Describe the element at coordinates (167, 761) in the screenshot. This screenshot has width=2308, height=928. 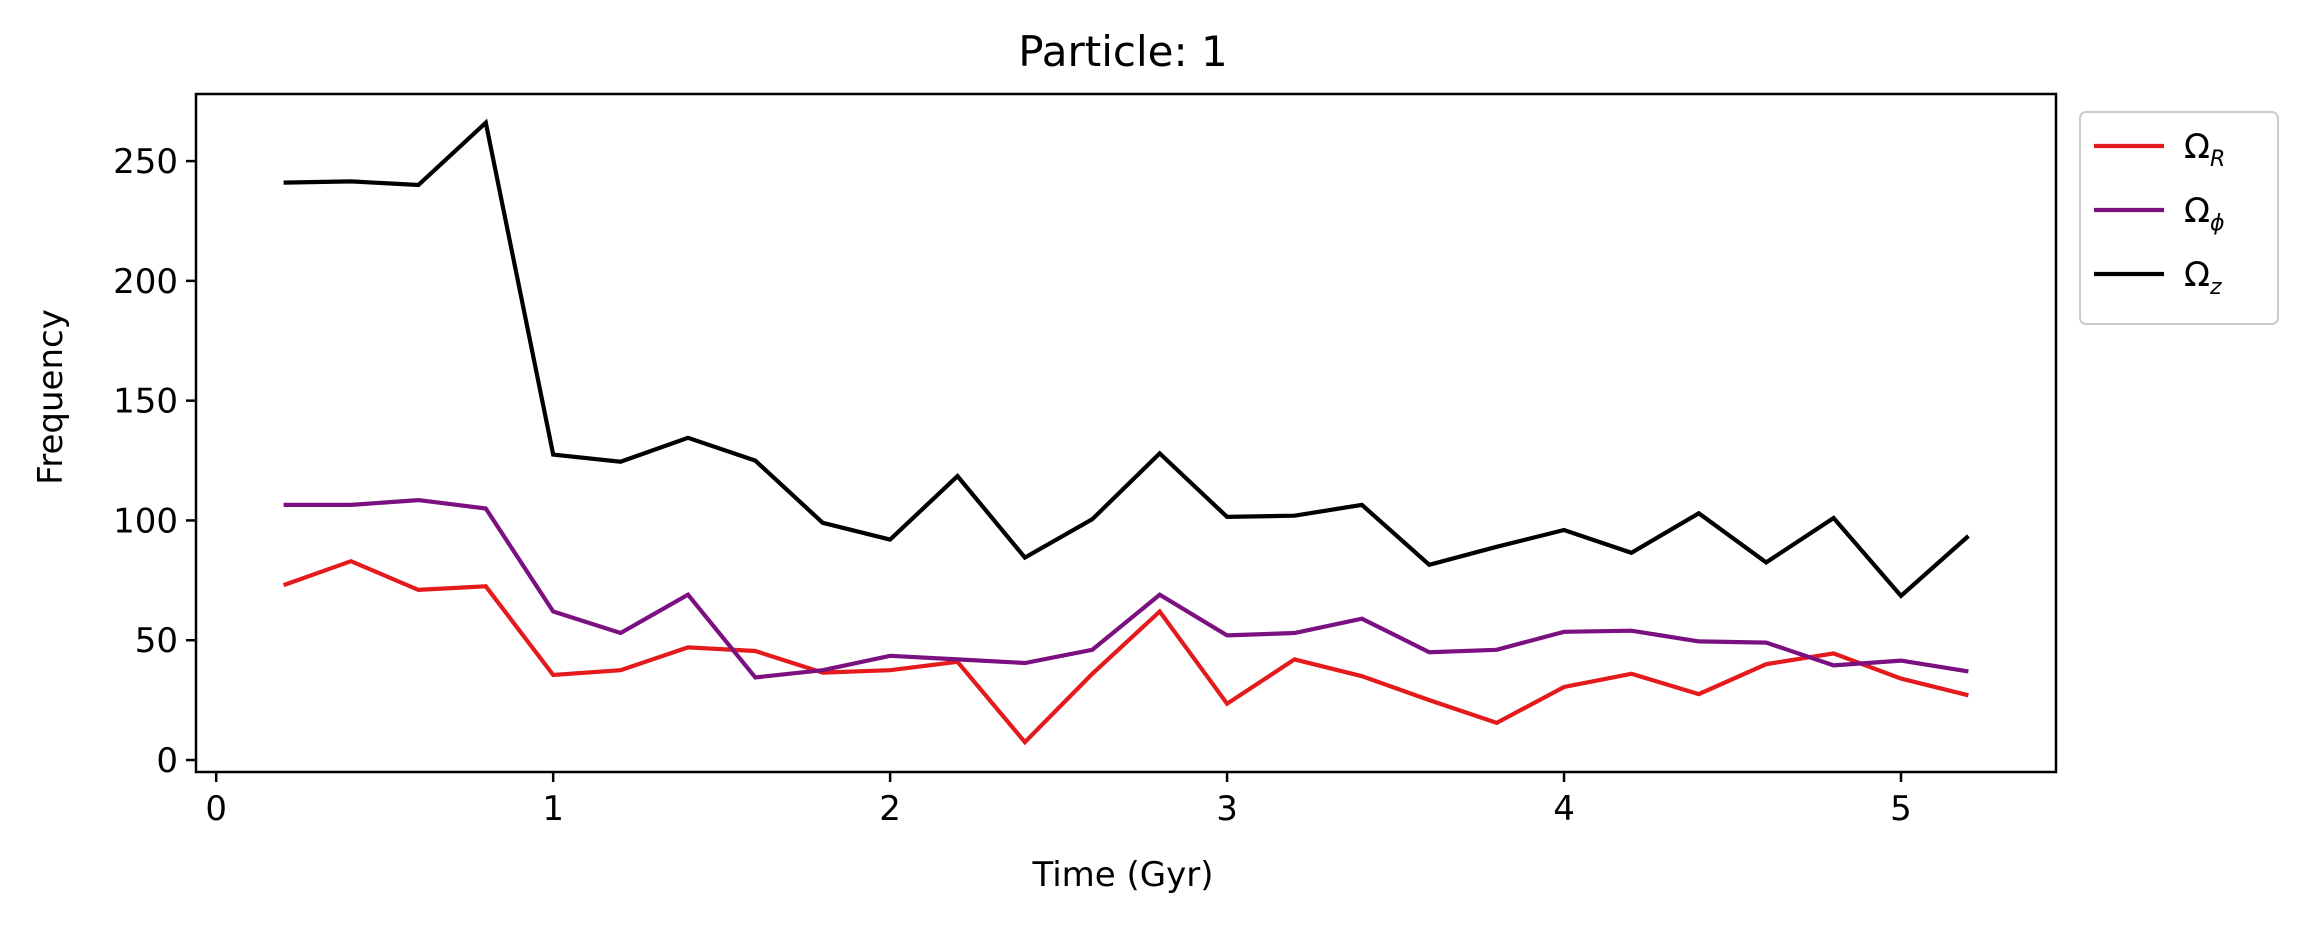
I see `y-tick-label: 0` at that location.